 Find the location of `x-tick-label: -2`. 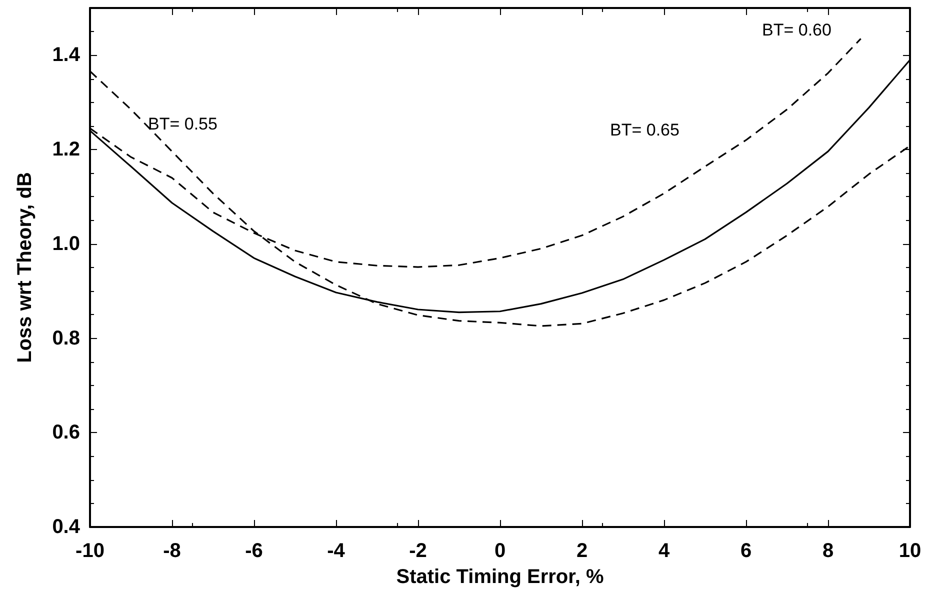

x-tick-label: -2 is located at coordinates (418, 551).